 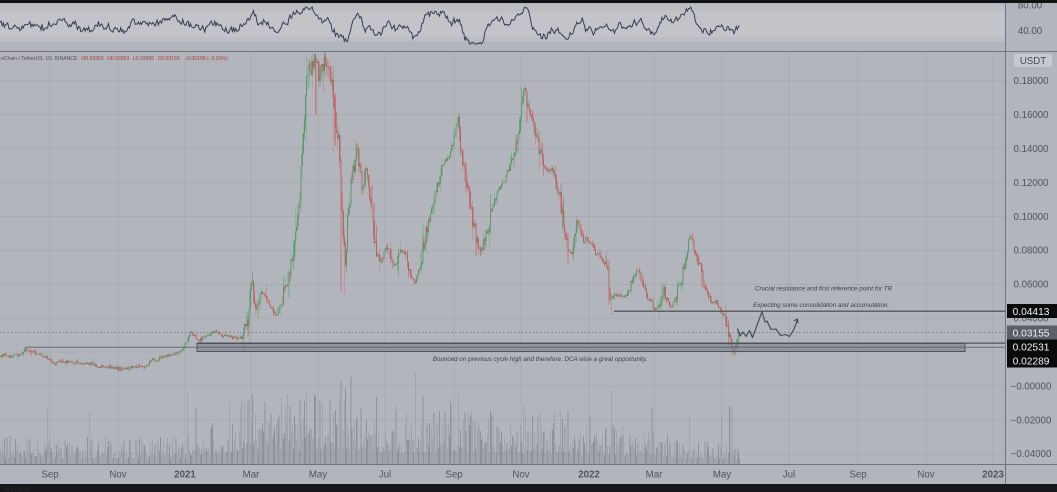 What do you see at coordinates (1030, 31) in the screenshot?
I see `svg-text: 40.00` at bounding box center [1030, 31].